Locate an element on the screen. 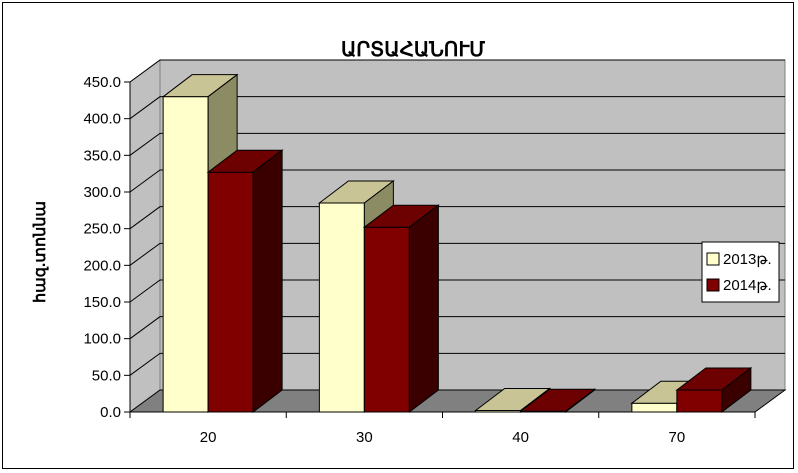  x-tick-label: 30 is located at coordinates (364, 437).